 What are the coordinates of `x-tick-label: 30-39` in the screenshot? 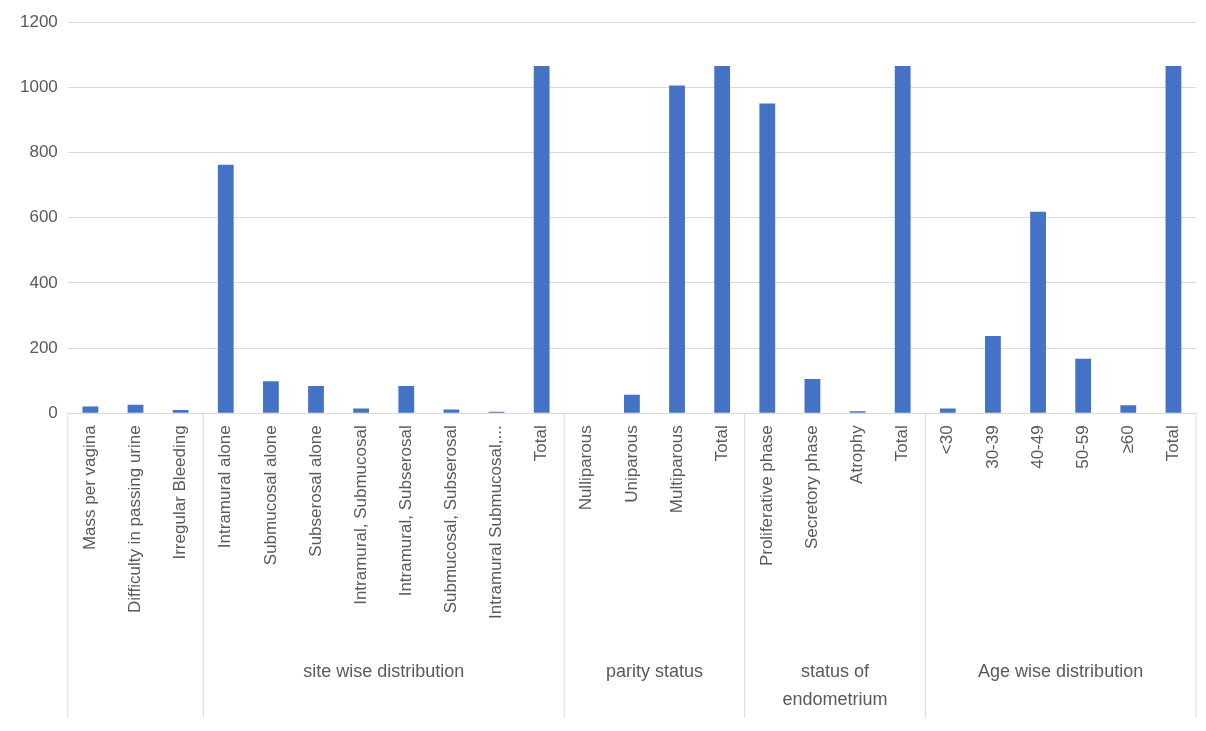 It's located at (992, 447).